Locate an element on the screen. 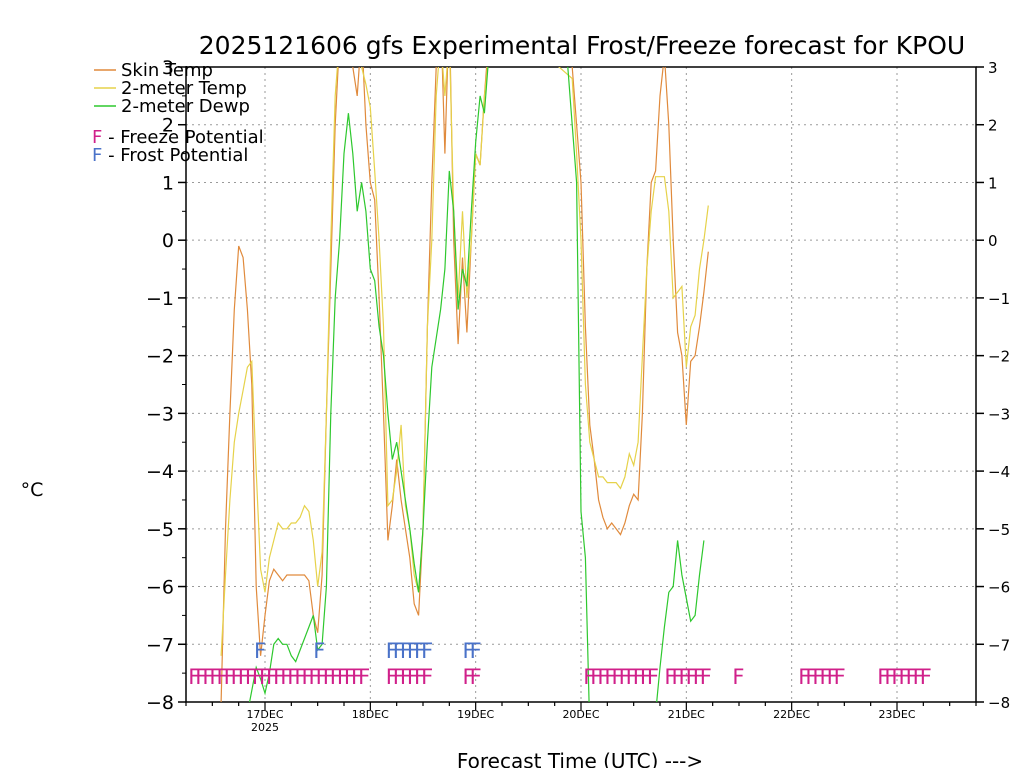  x-tick-label: 21DEC is located at coordinates (686, 714).